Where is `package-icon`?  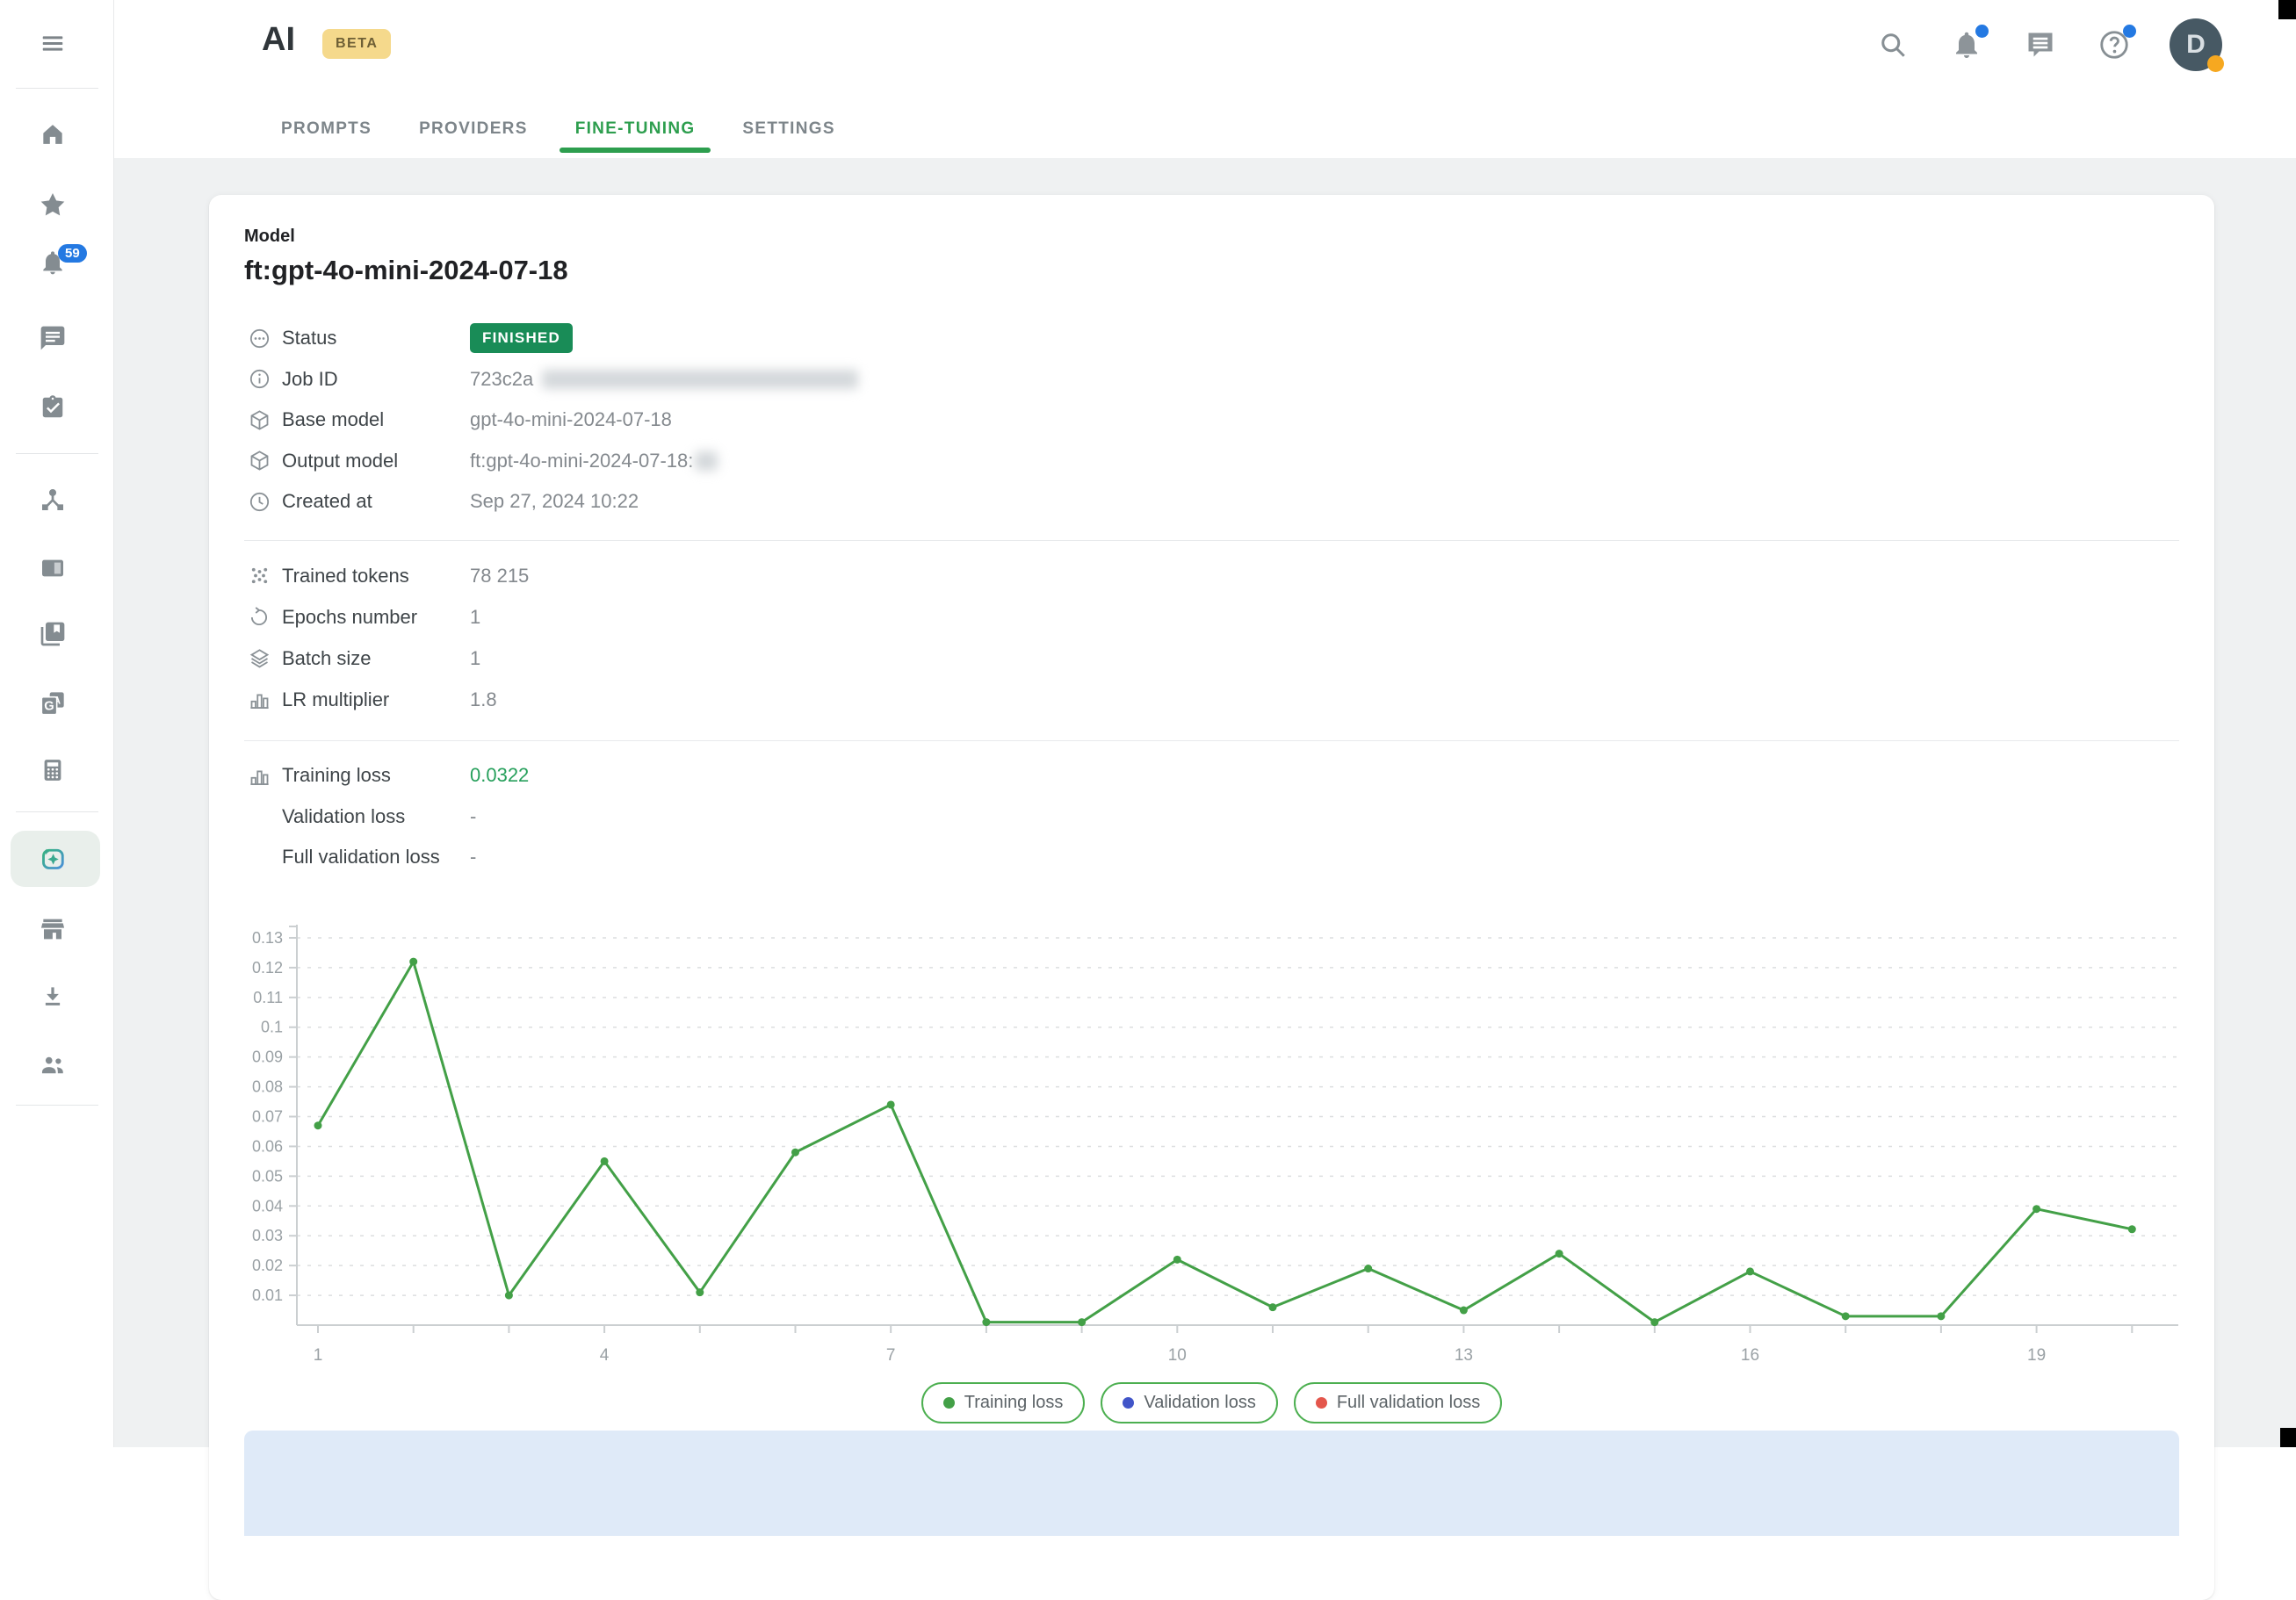
package-icon is located at coordinates (261, 420).